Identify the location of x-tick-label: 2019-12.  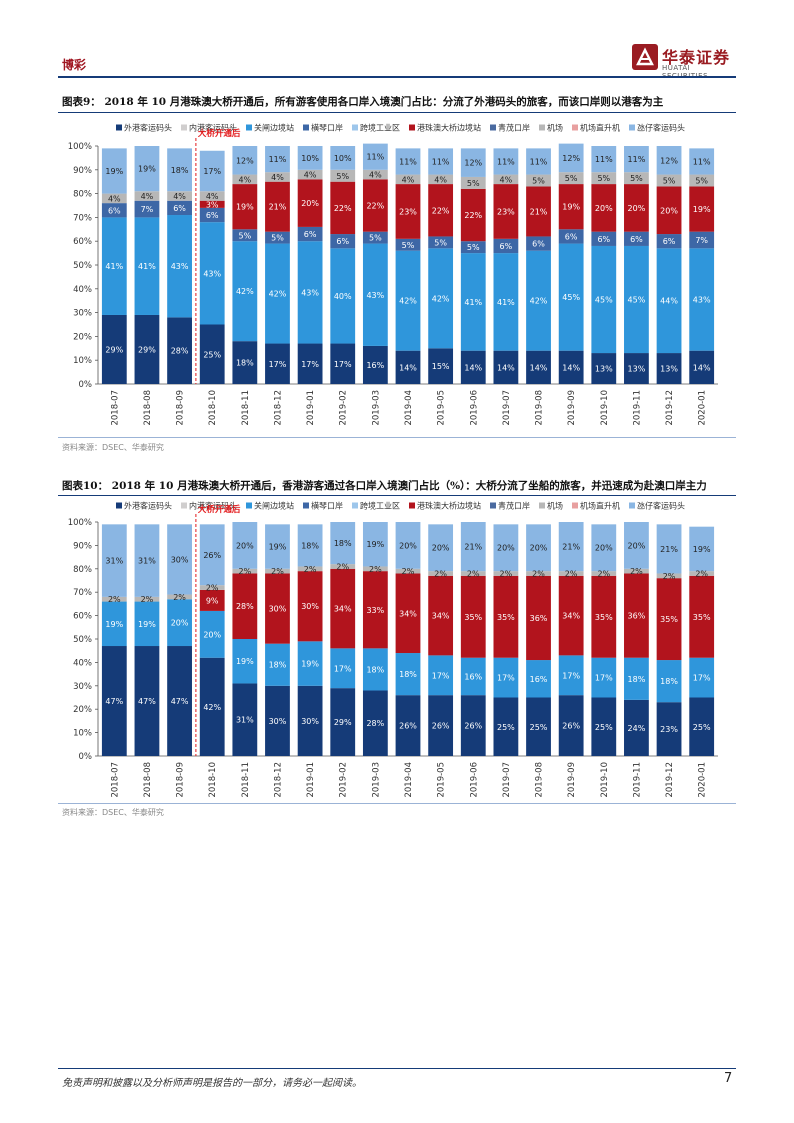
(670, 408).